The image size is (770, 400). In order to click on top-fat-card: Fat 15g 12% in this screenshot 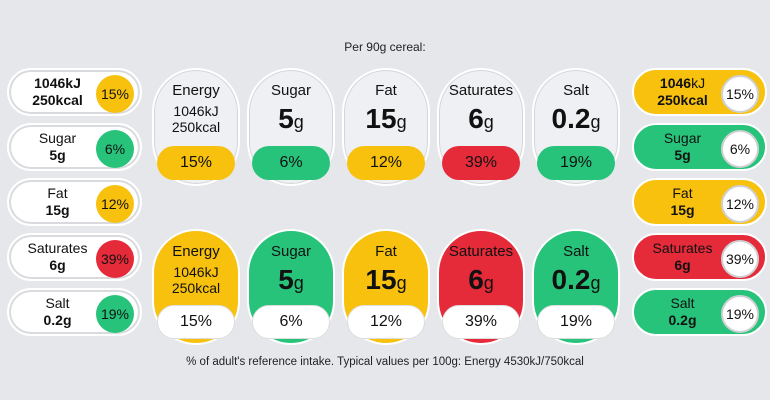, I will do `click(386, 127)`.